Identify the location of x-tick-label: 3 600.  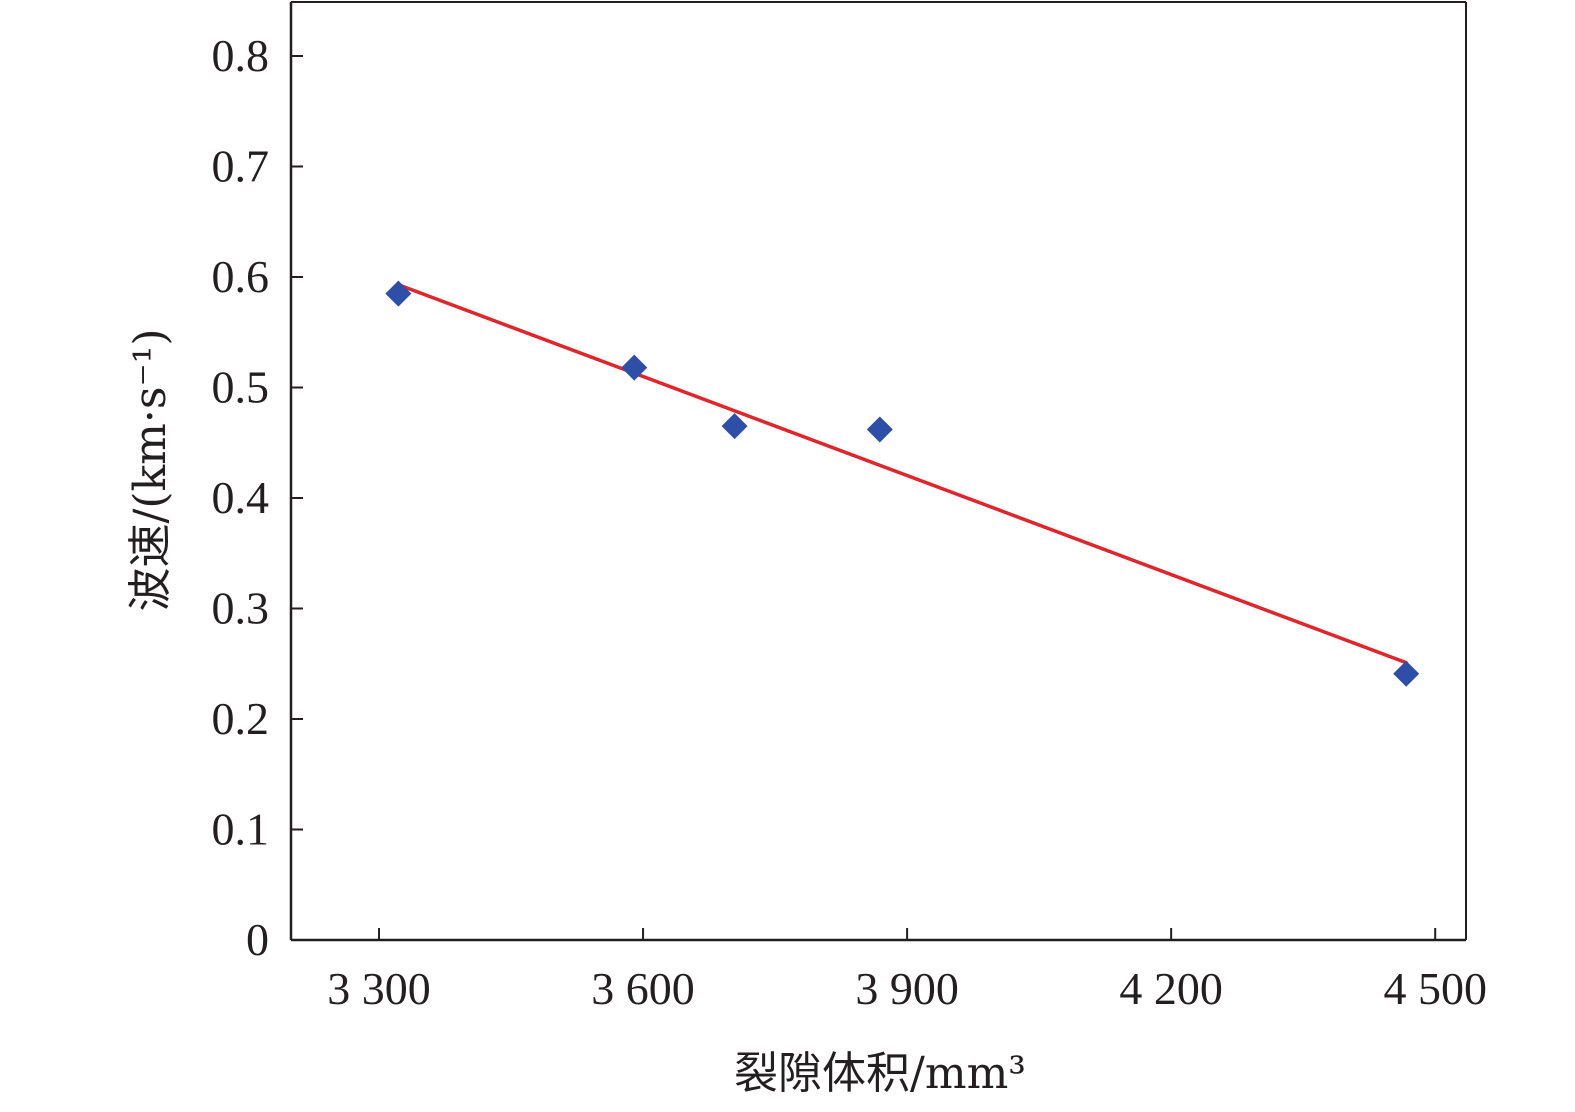
(643, 988).